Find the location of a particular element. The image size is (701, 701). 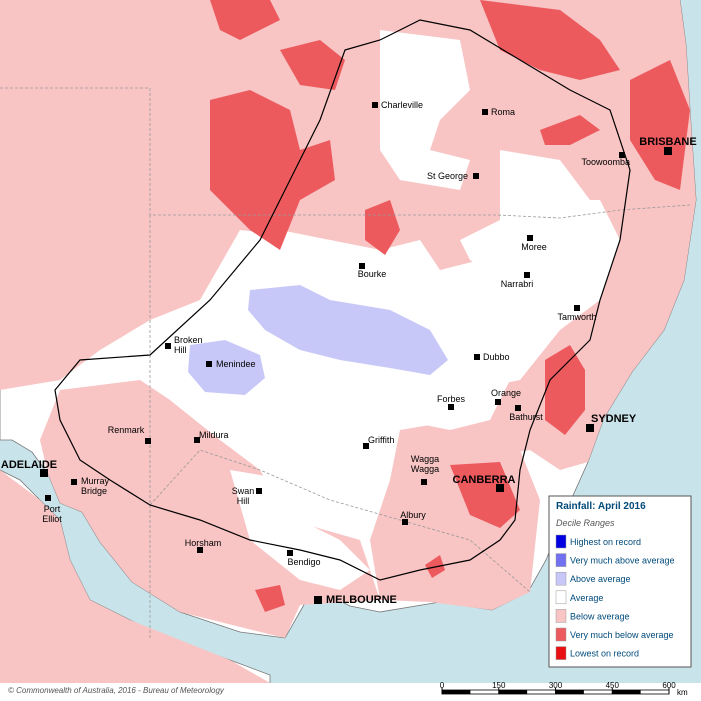

city-label: Toowoomba is located at coordinates (605, 162).